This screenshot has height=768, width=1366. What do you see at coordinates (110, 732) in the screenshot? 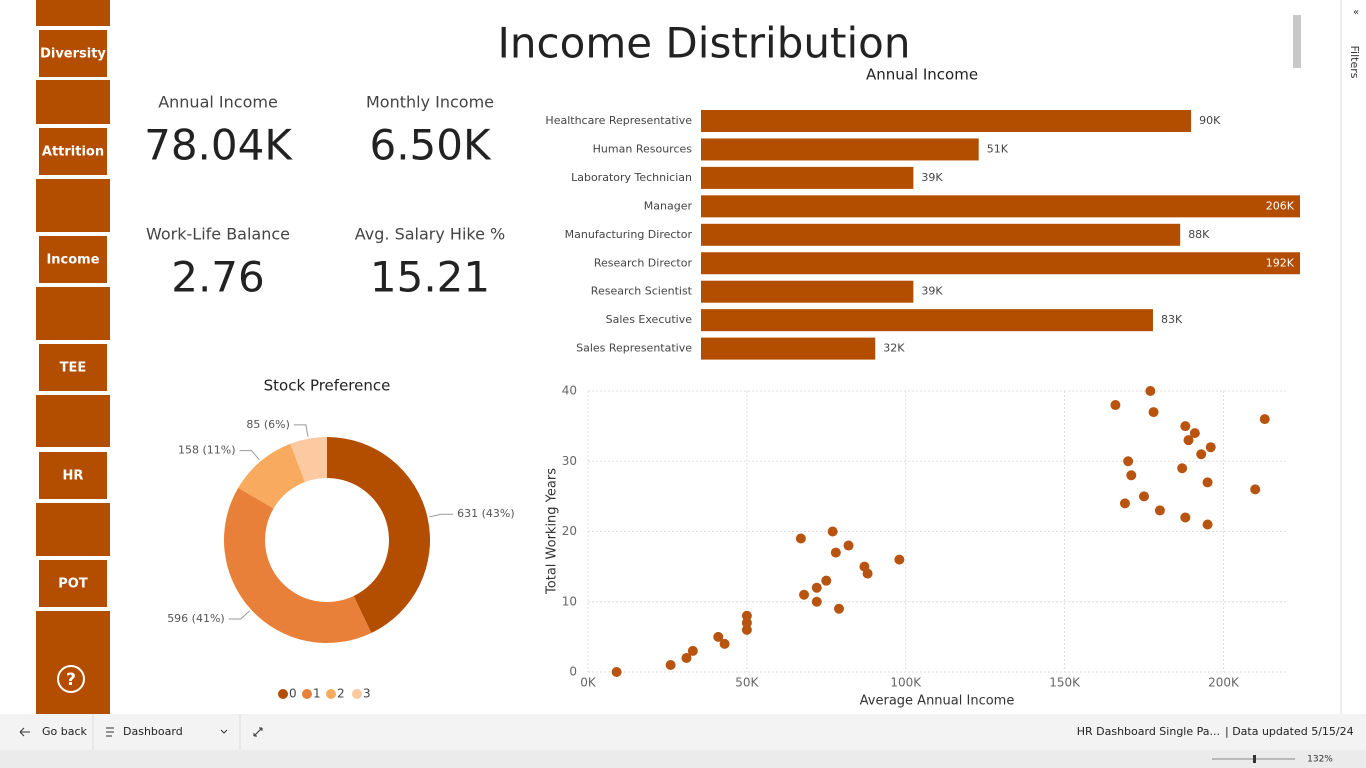
I see `pages-icon` at bounding box center [110, 732].